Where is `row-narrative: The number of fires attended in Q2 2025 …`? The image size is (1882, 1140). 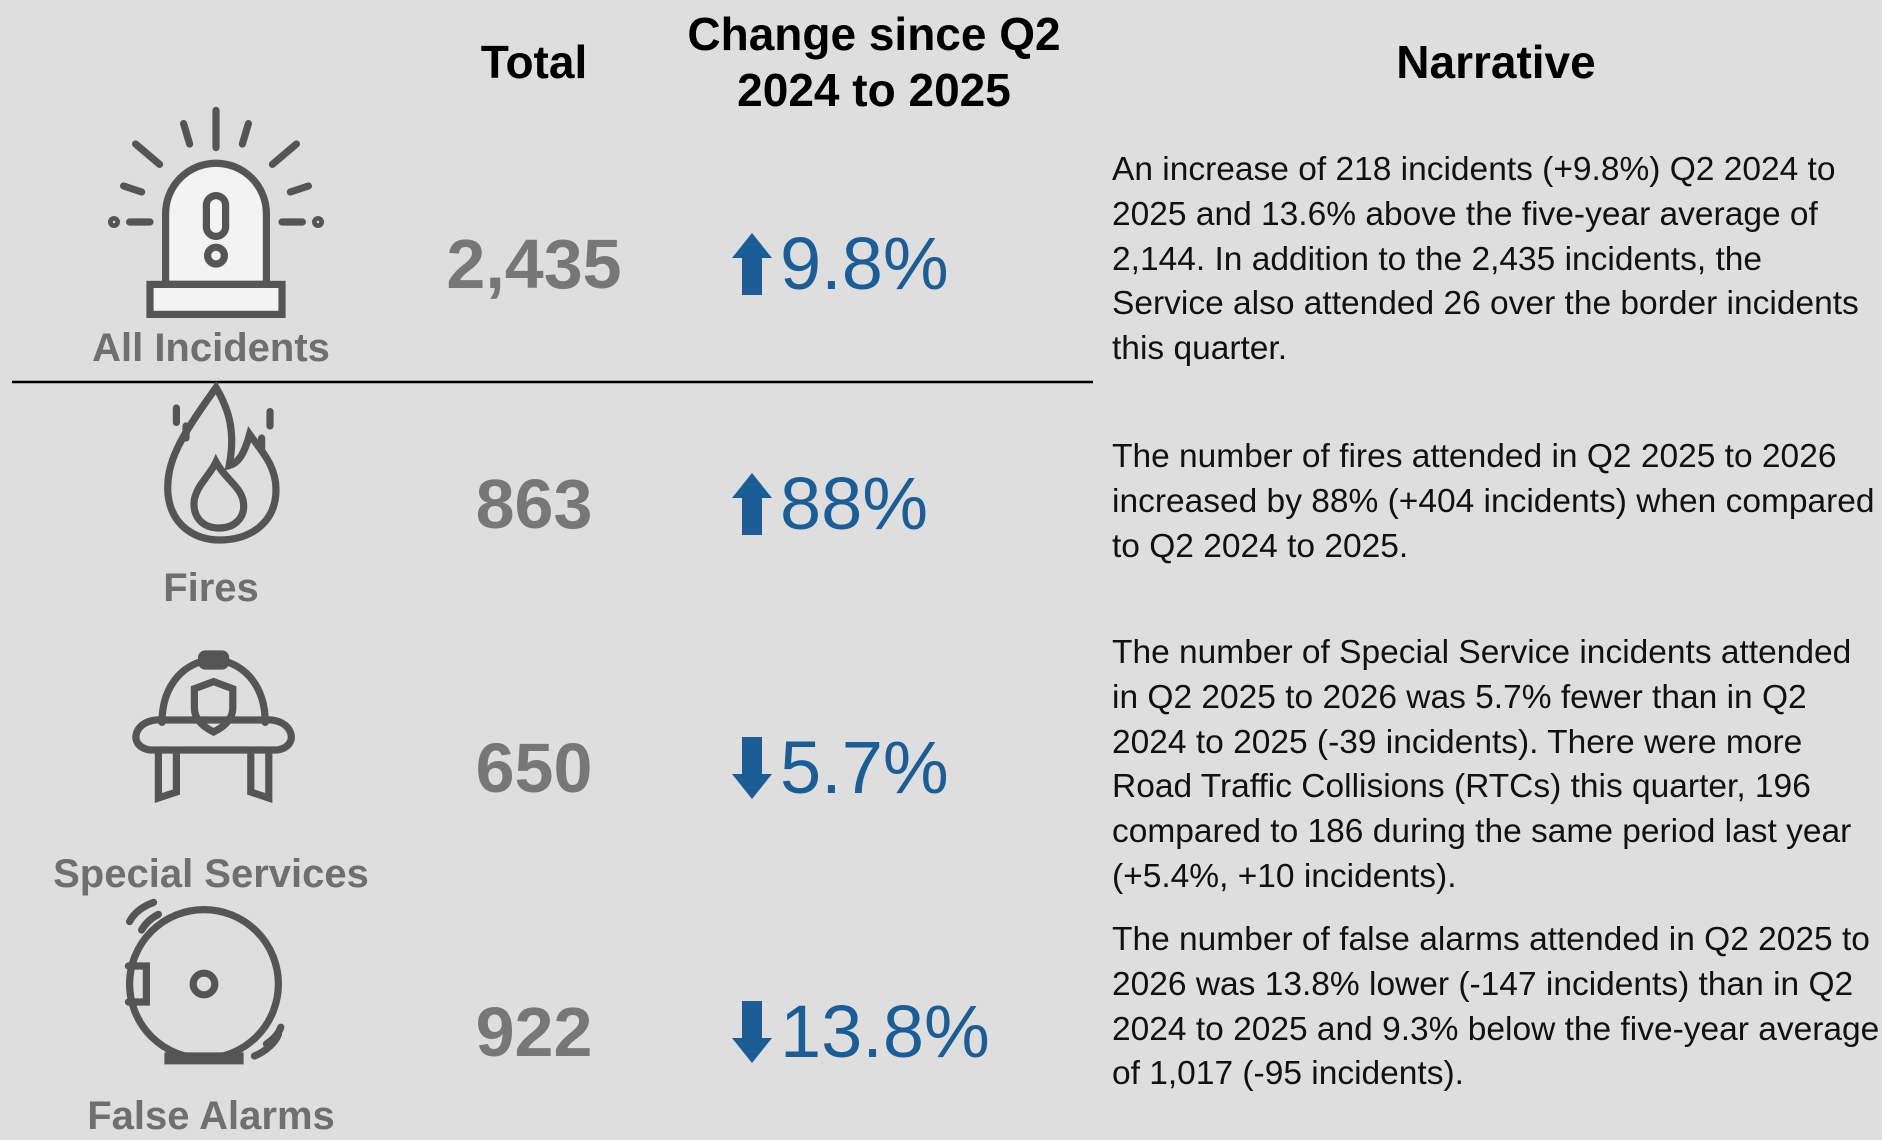 row-narrative: The number of fires attended in Q2 2025 … is located at coordinates (1493, 501).